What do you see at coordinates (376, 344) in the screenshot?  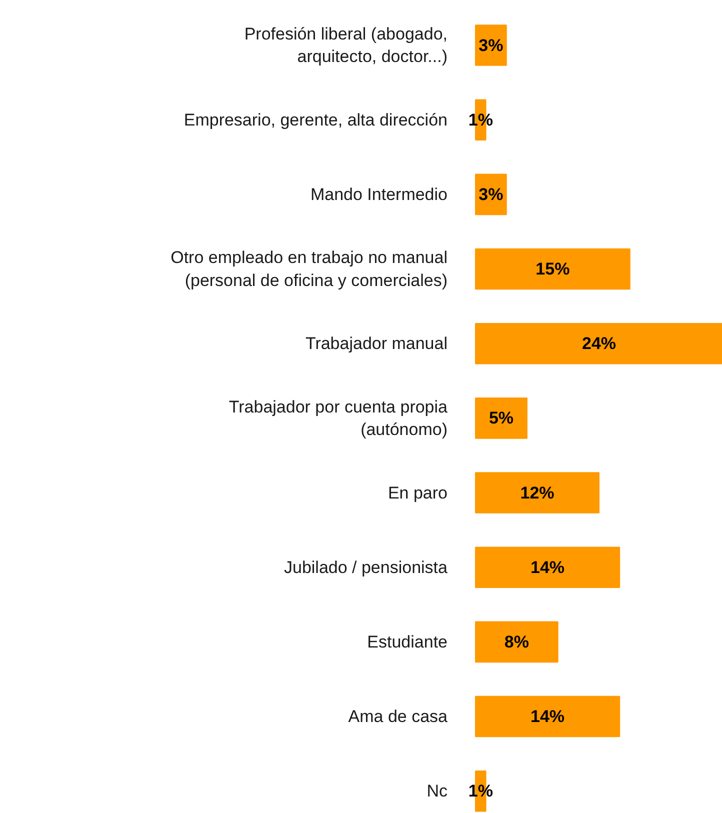 I see `y-tick-label: Trabajador manual` at bounding box center [376, 344].